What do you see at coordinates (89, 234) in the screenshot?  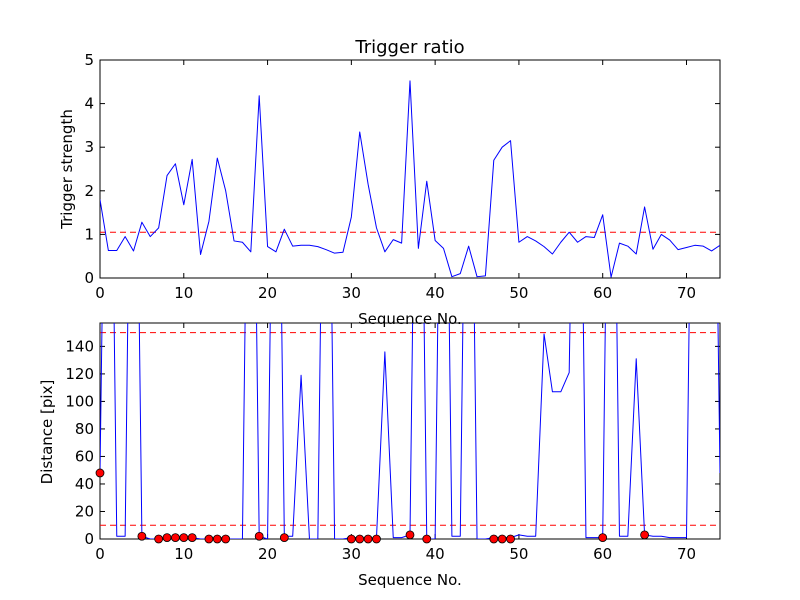 I see `y-tick-label: 1` at bounding box center [89, 234].